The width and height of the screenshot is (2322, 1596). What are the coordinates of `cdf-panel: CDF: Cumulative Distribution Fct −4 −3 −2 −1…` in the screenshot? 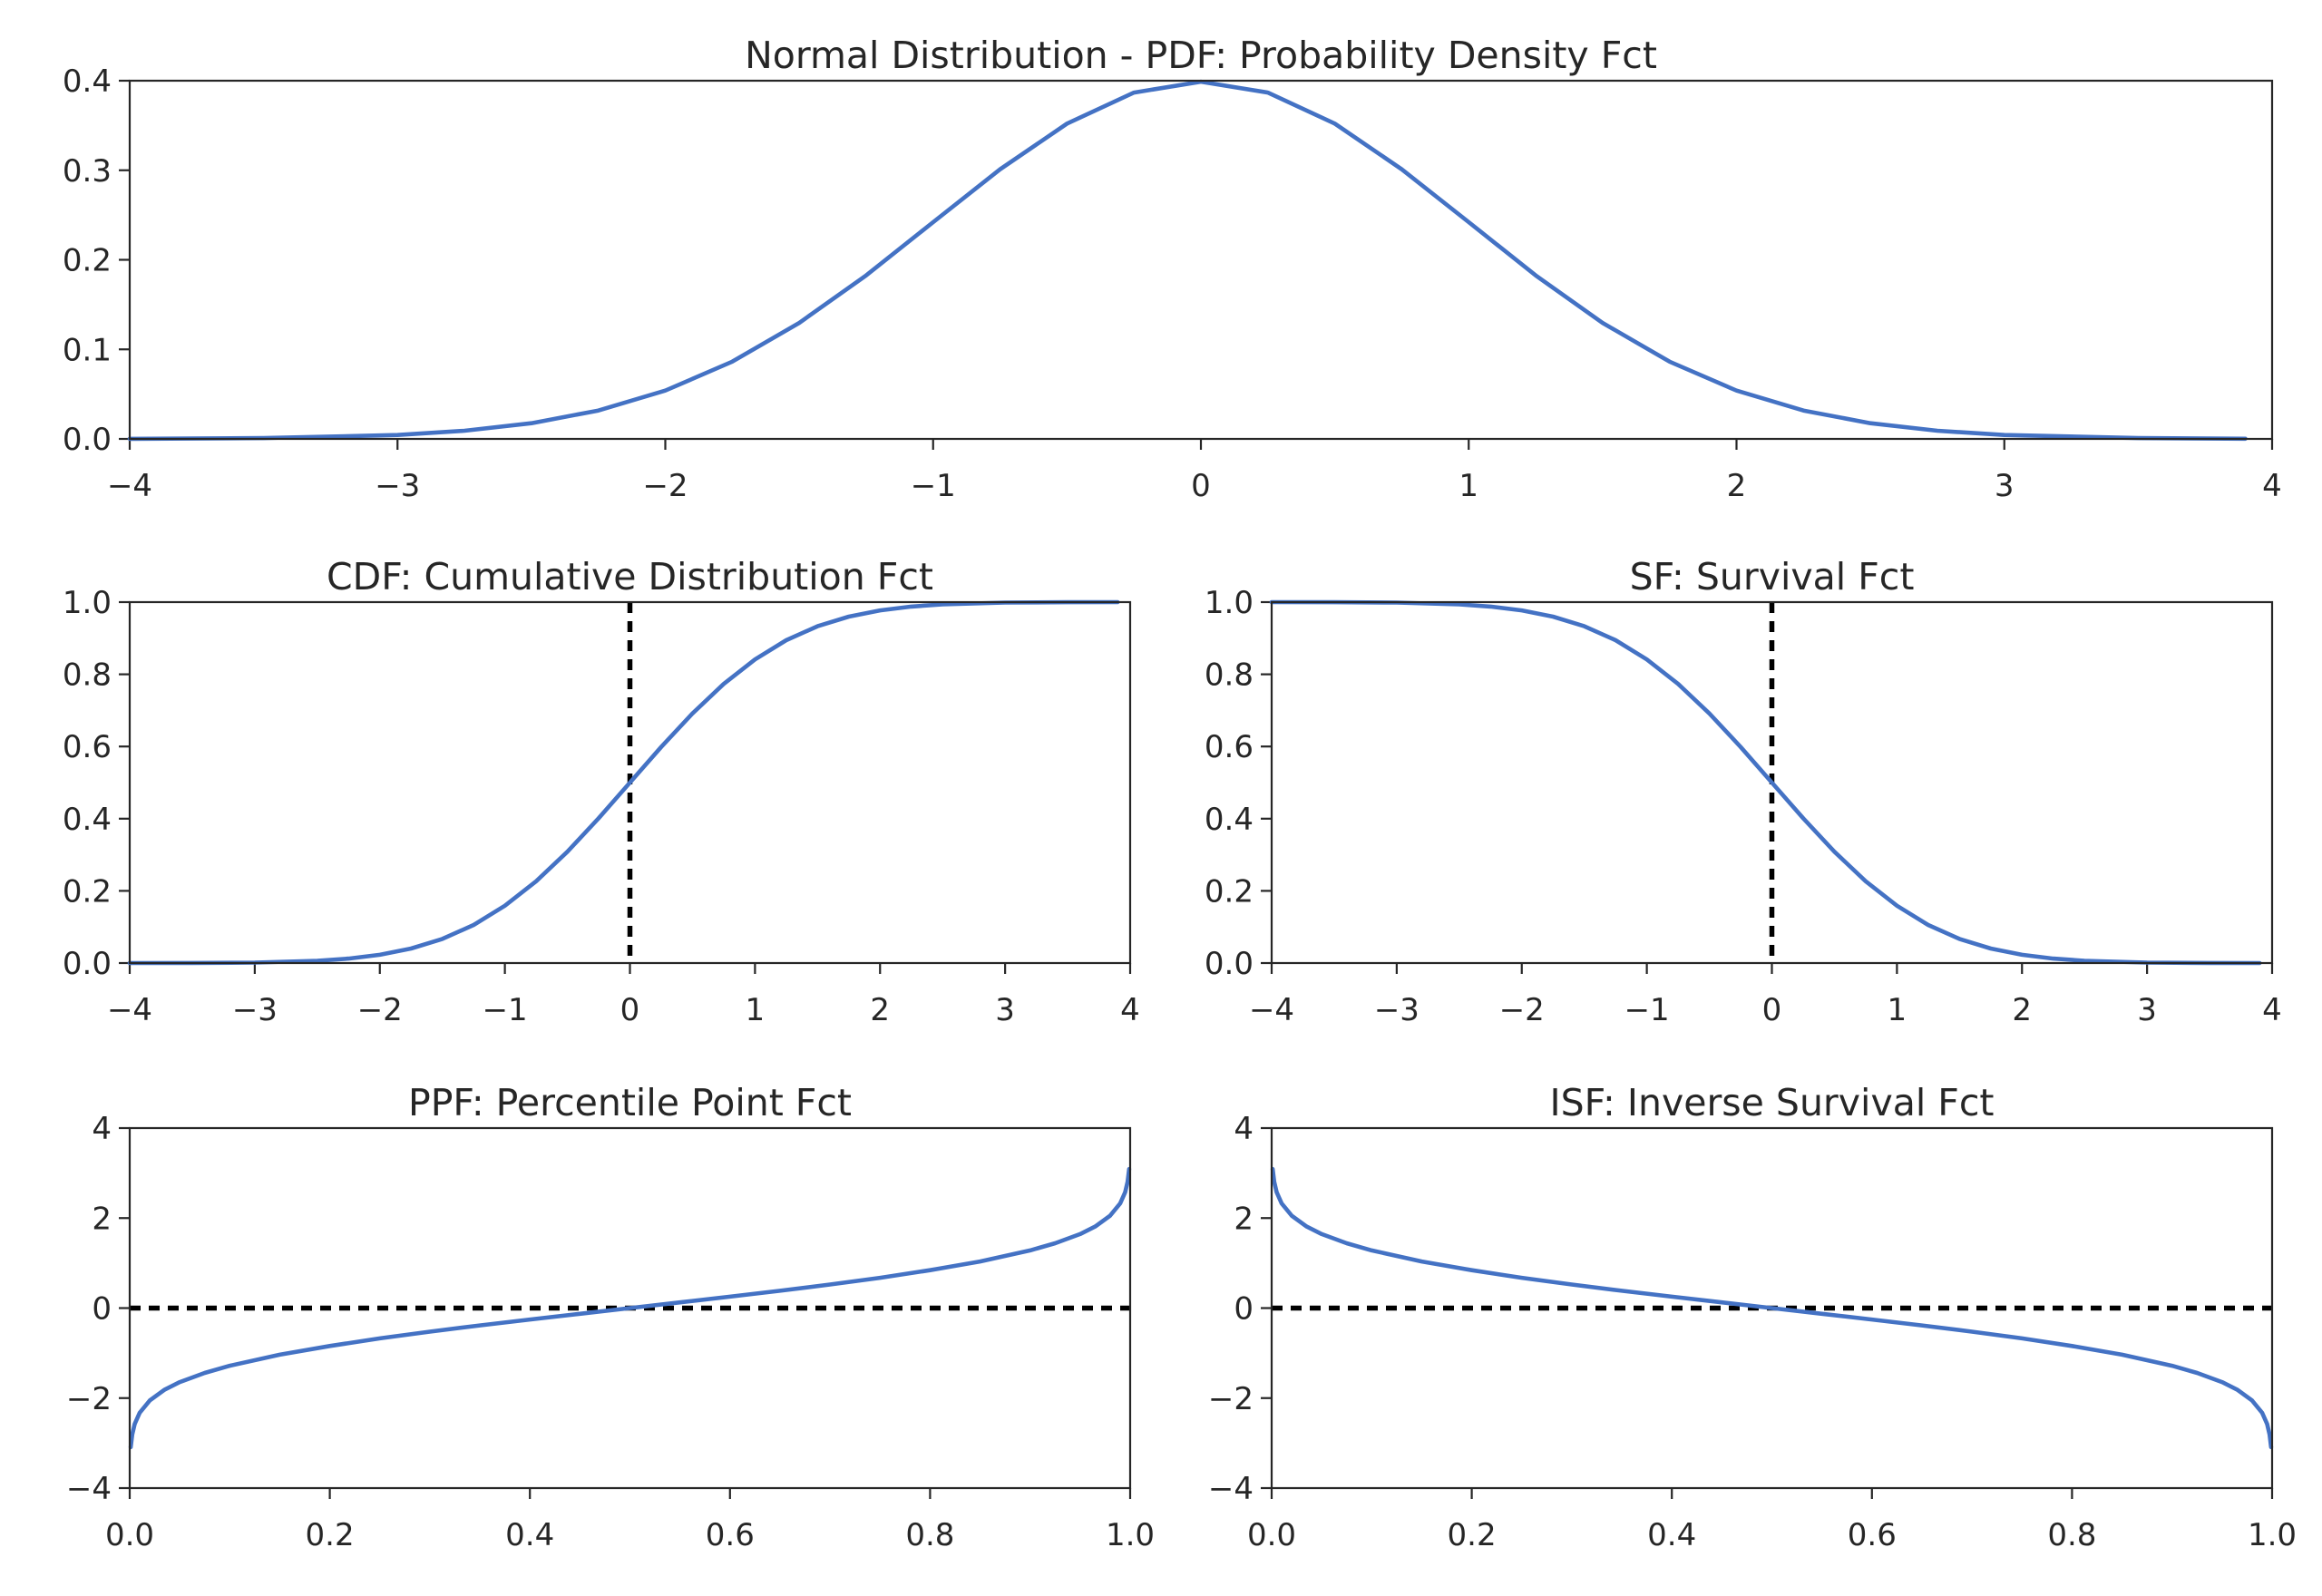 It's located at (601, 791).